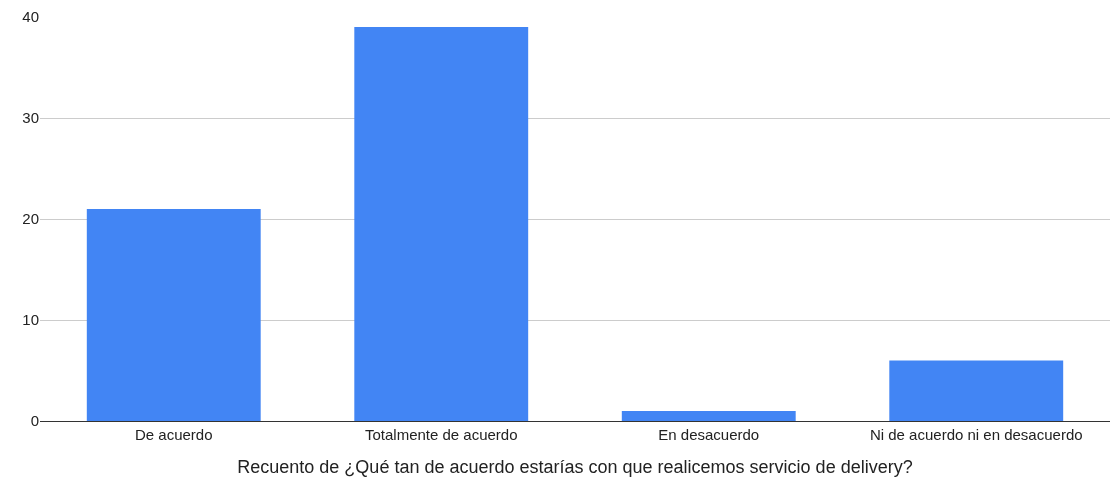  I want to click on x-tick-label: De acuerdo, so click(173, 434).